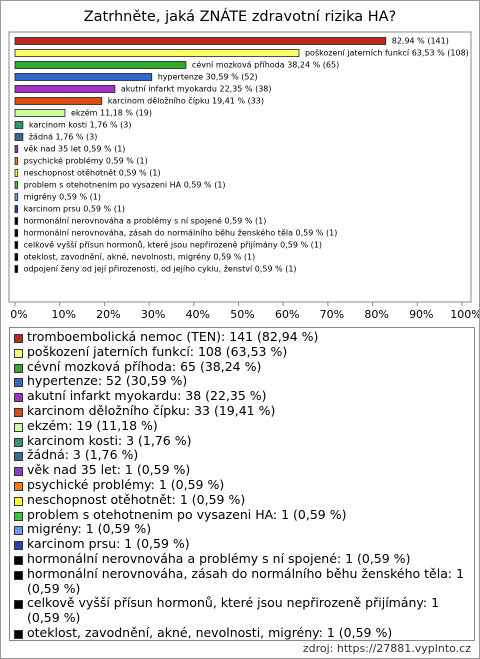 The image size is (480, 659). I want to click on value-label: poškození jaterních funkcí 63,53 % (108), so click(387, 53).